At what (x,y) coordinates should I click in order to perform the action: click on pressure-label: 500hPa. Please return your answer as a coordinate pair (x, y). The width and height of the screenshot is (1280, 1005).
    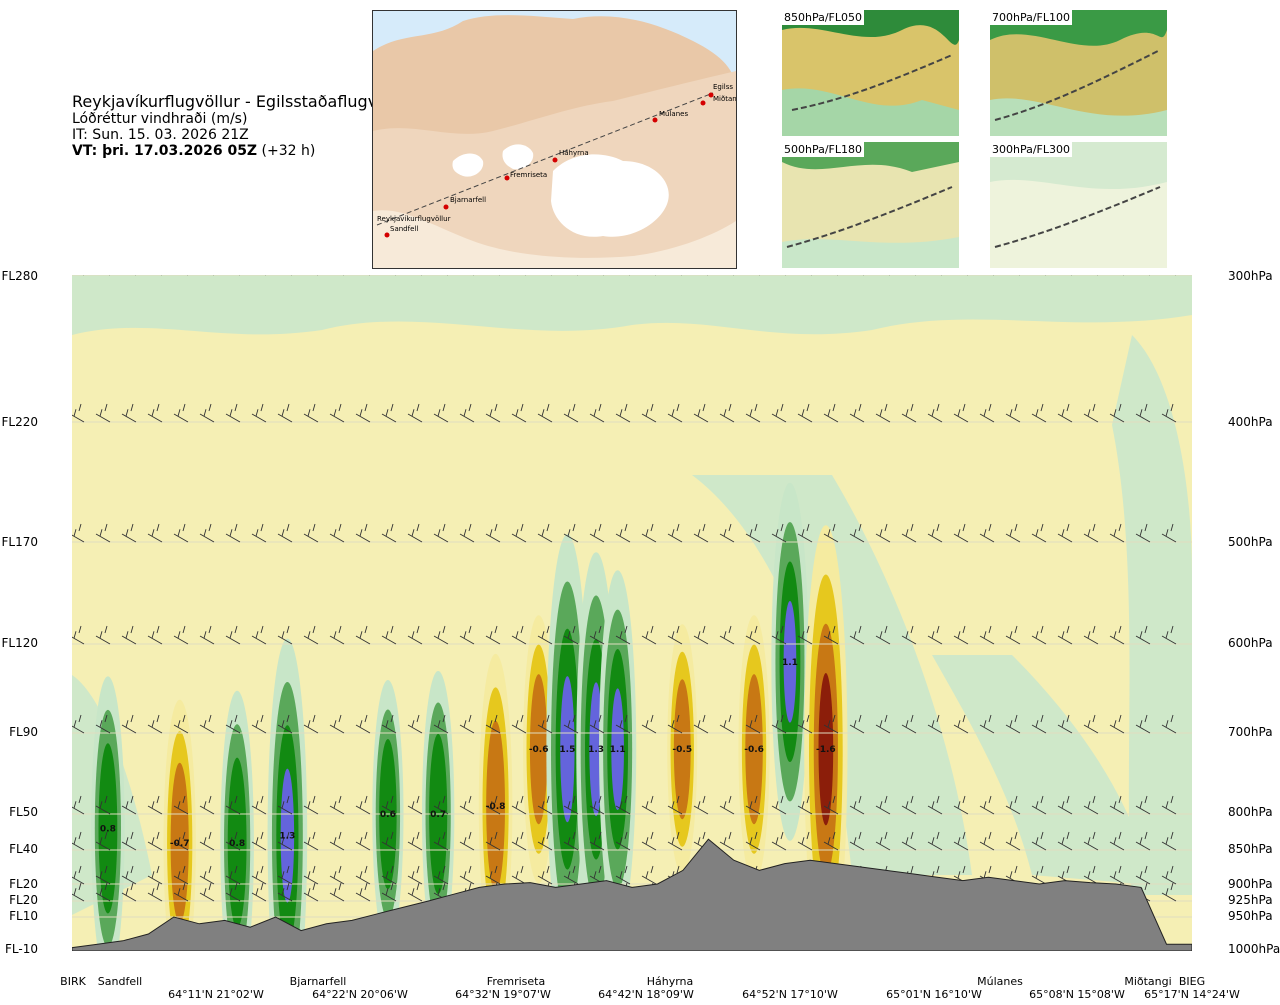
    Looking at the image, I should click on (1250, 542).